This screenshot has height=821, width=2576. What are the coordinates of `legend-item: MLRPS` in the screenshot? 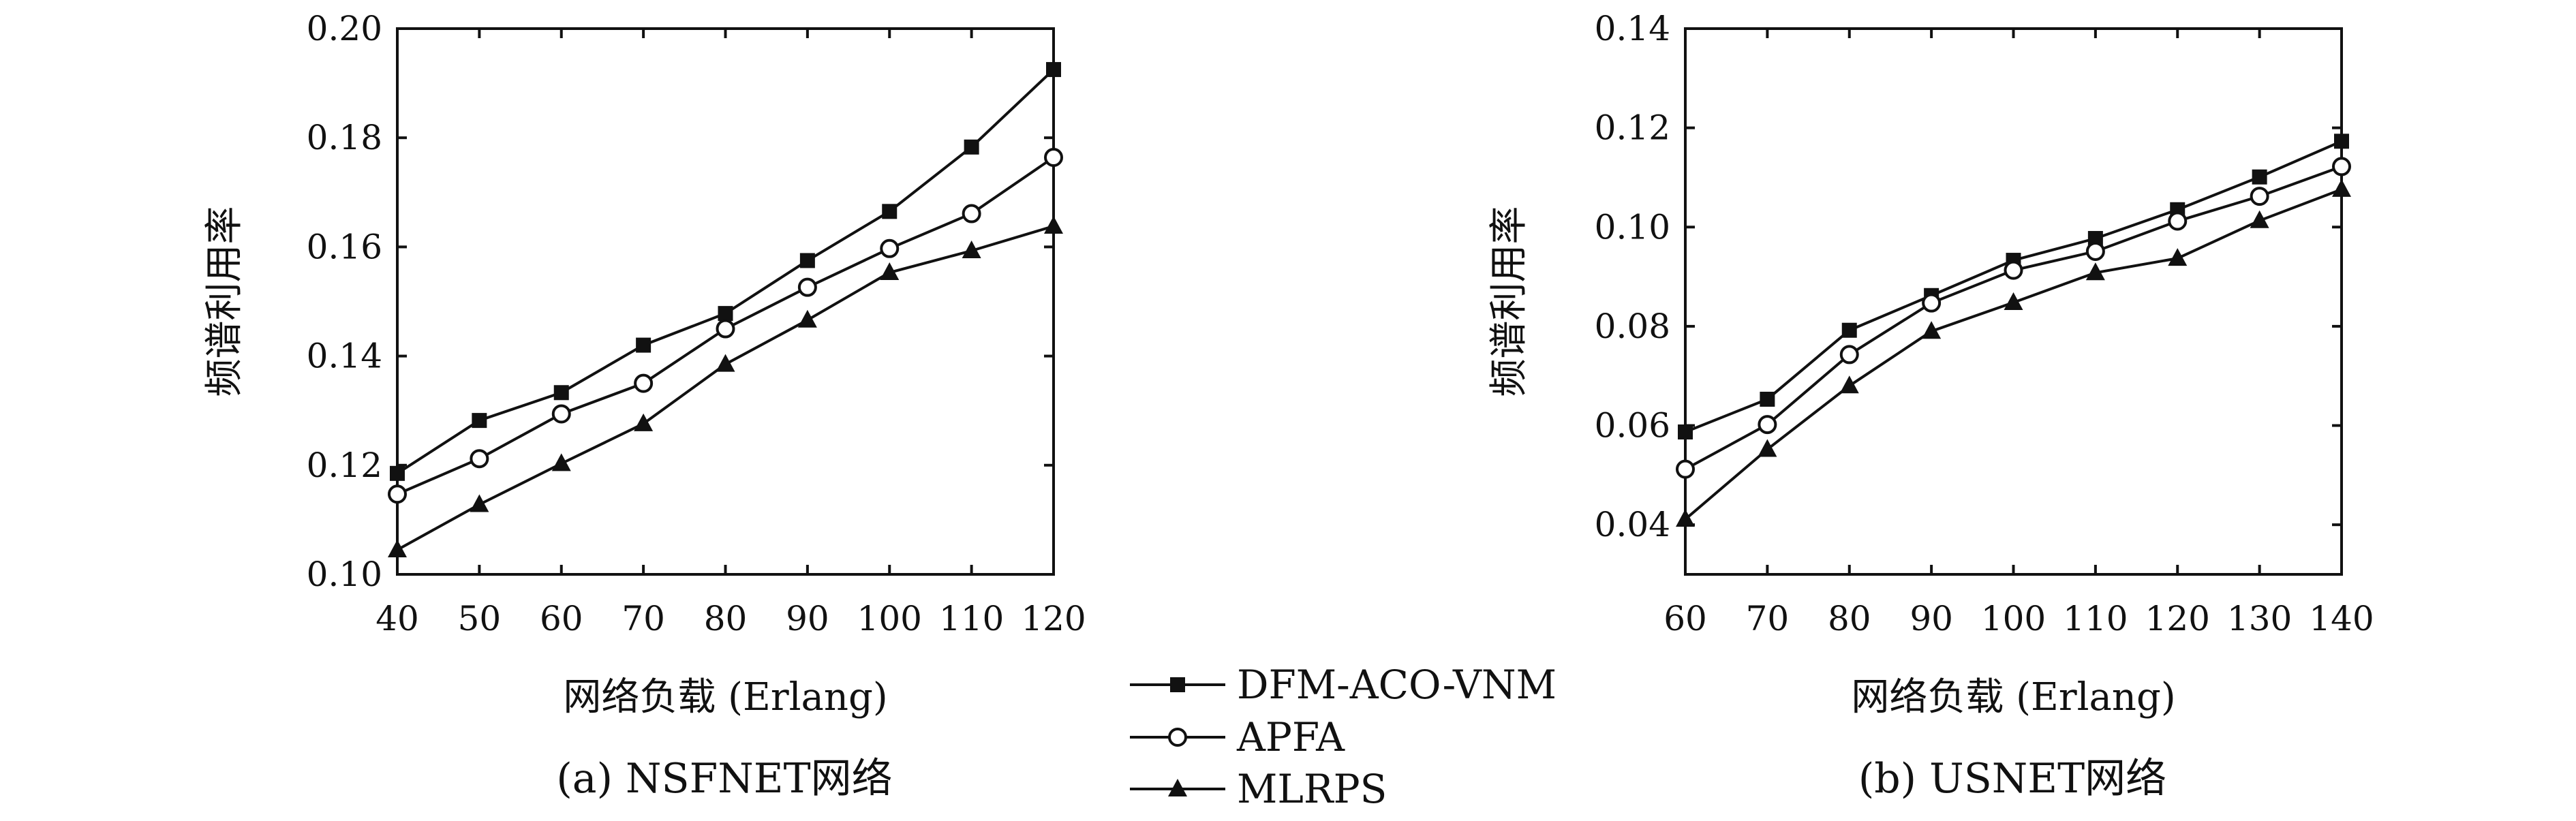 It's located at (1258, 789).